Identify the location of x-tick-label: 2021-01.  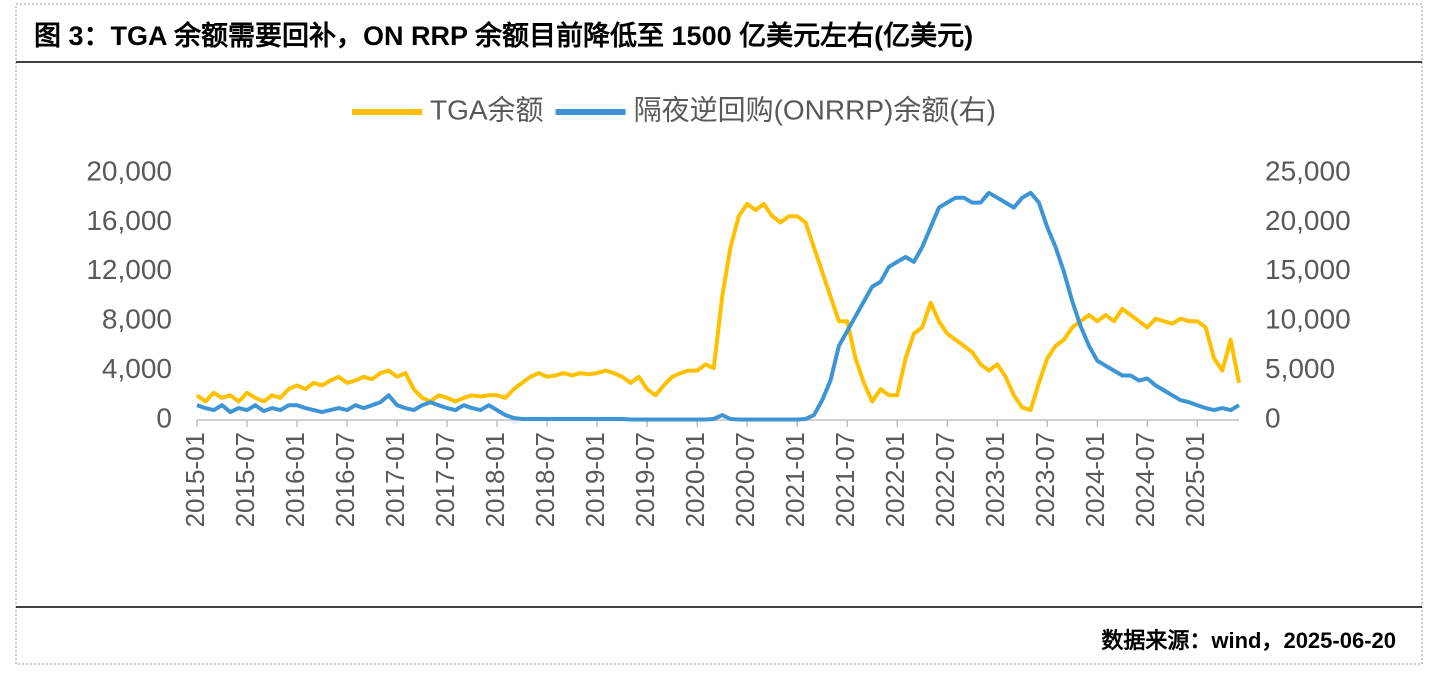
(795, 479).